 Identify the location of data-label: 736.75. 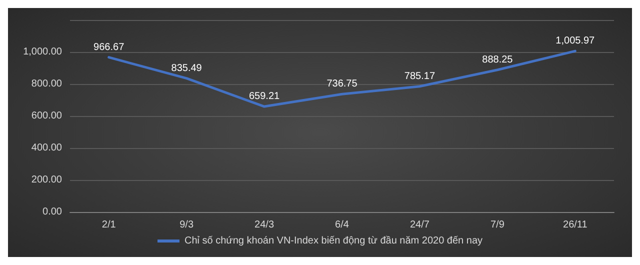
(342, 84).